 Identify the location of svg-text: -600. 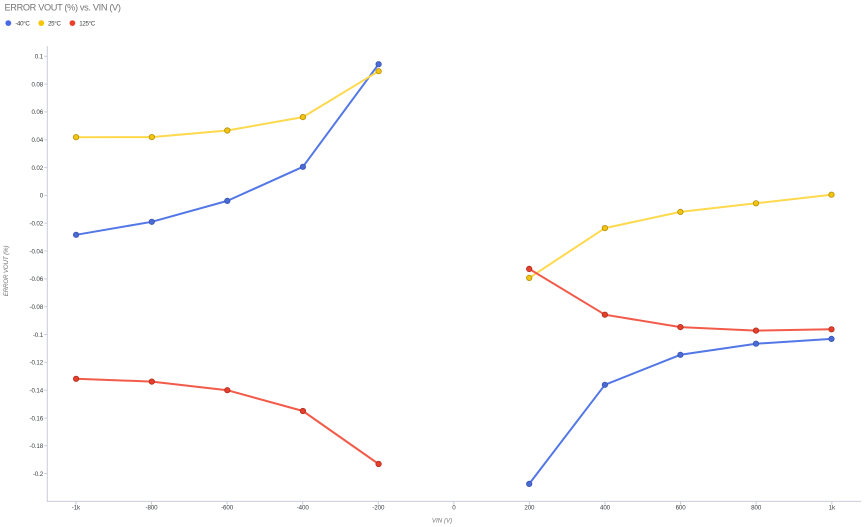
(227, 508).